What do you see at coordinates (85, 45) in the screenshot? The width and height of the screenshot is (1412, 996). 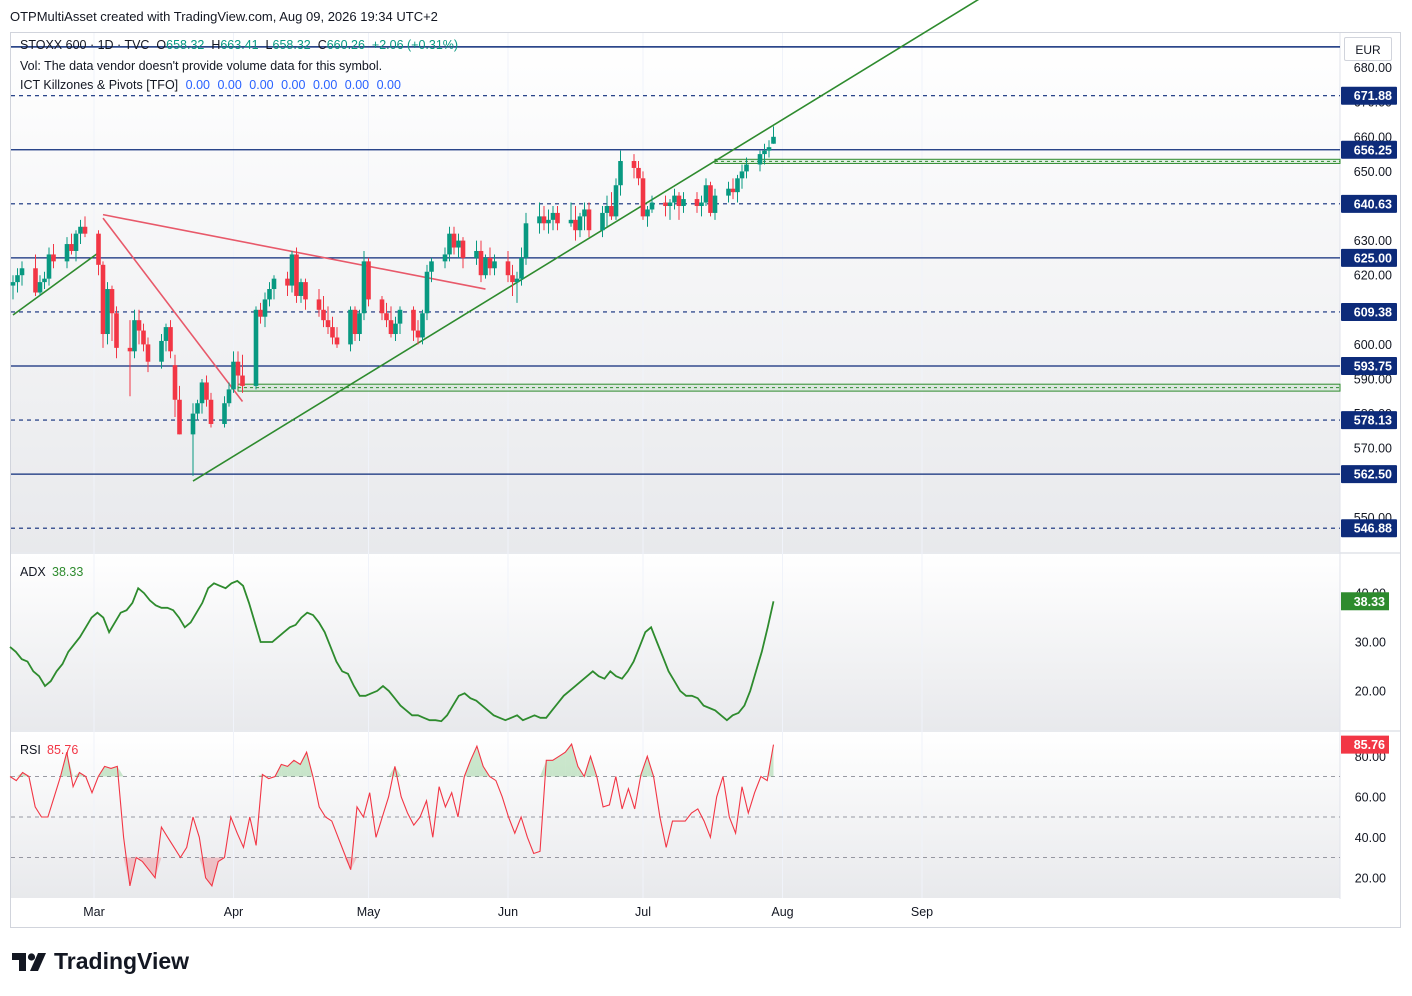 I see `symbol-name: STOXX 600 · 1D · TVC` at bounding box center [85, 45].